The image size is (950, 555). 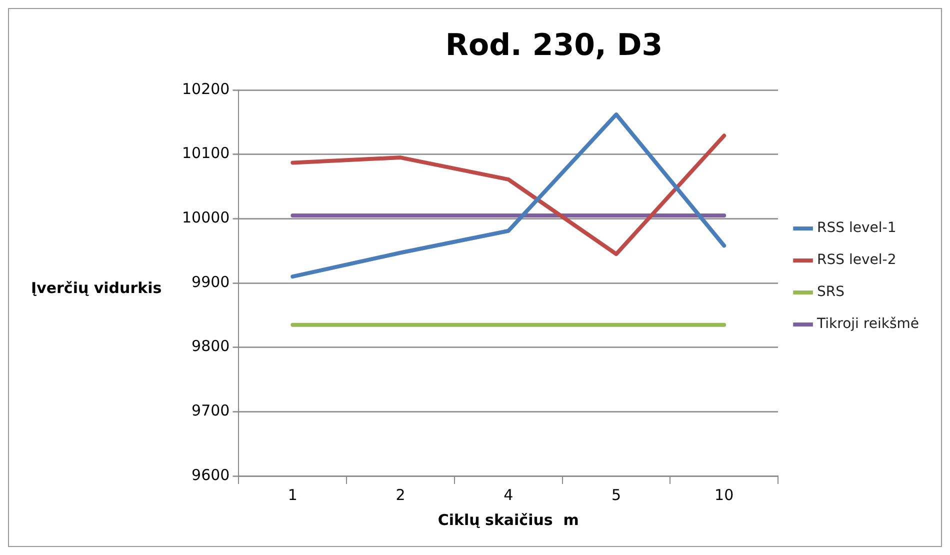 What do you see at coordinates (724, 495) in the screenshot?
I see `x-tick-label: 10` at bounding box center [724, 495].